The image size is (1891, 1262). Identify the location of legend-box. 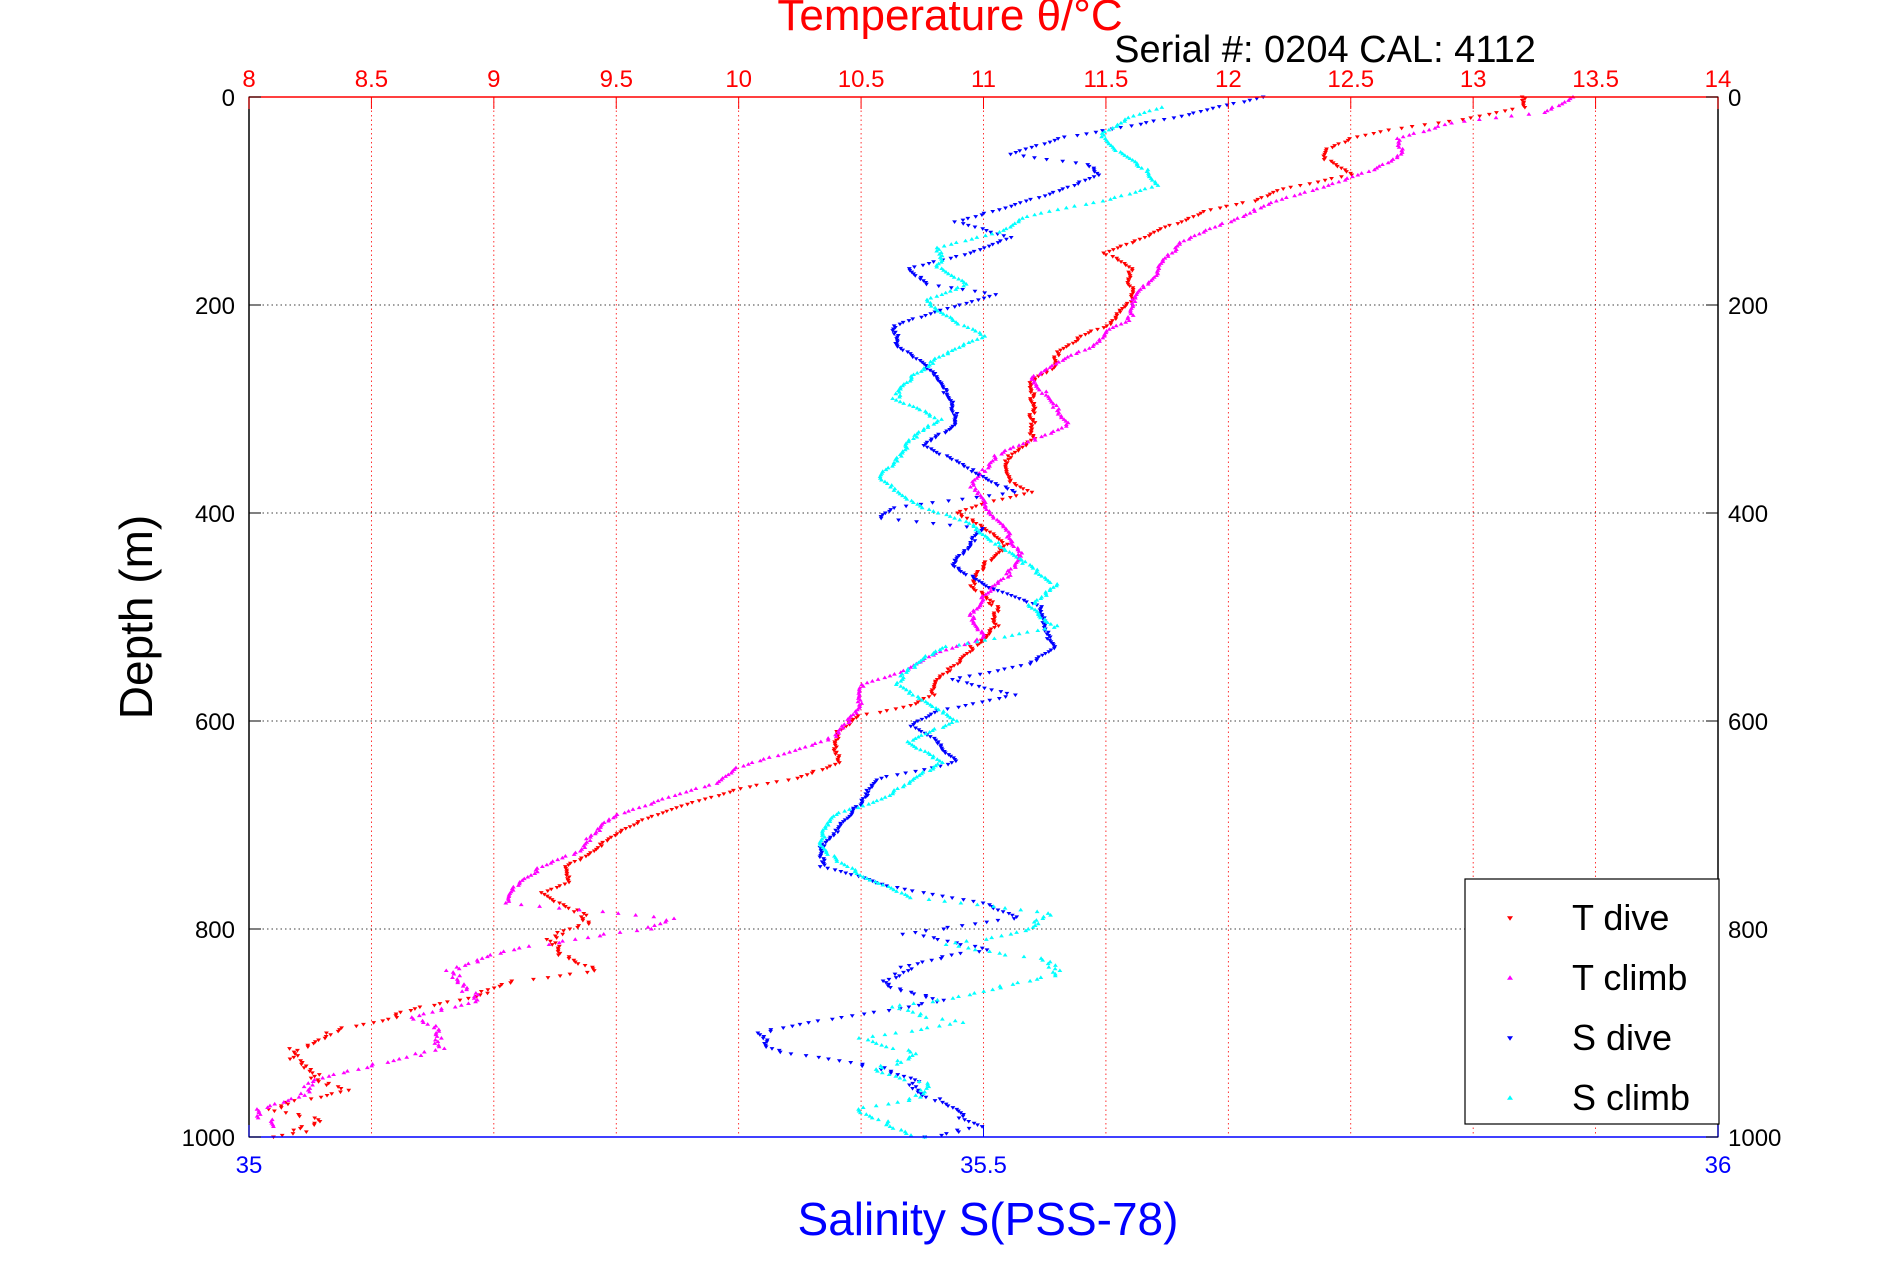
(1592, 1001).